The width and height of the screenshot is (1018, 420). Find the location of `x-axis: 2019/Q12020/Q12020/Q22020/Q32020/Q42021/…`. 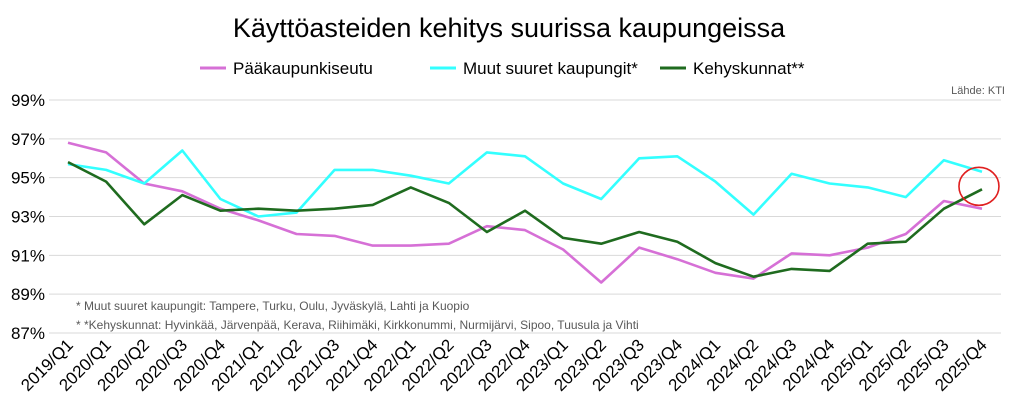

x-axis: 2019/Q12020/Q12020/Q22020/Q32020/Q42021/… is located at coordinates (503, 365).